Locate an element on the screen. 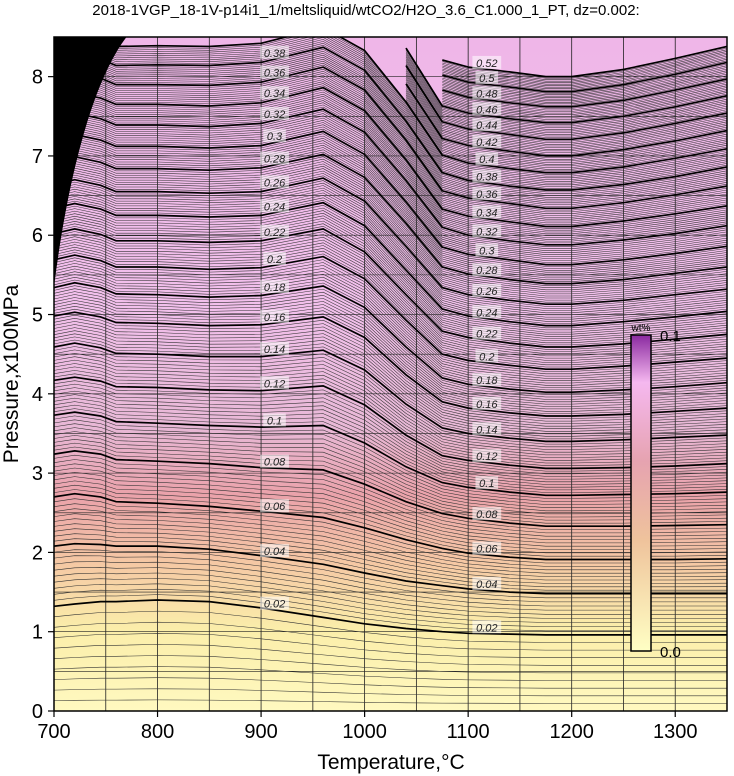 Image resolution: width=734 pixels, height=776 pixels. contour-label-text: 0.38 is located at coordinates (487, 178).